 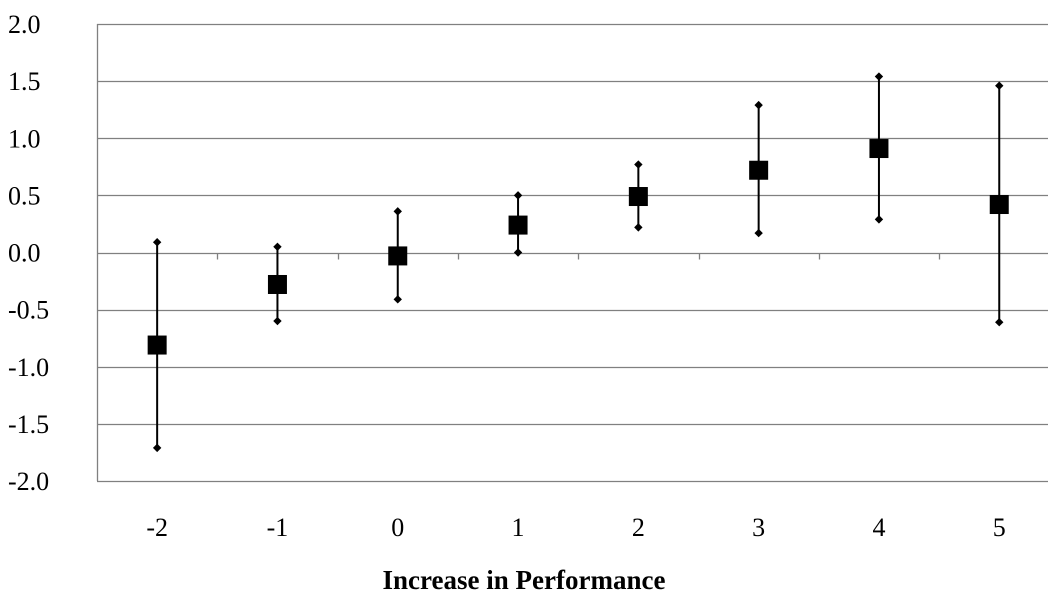 What do you see at coordinates (28, 310) in the screenshot?
I see `y-tick-label: -0.5` at bounding box center [28, 310].